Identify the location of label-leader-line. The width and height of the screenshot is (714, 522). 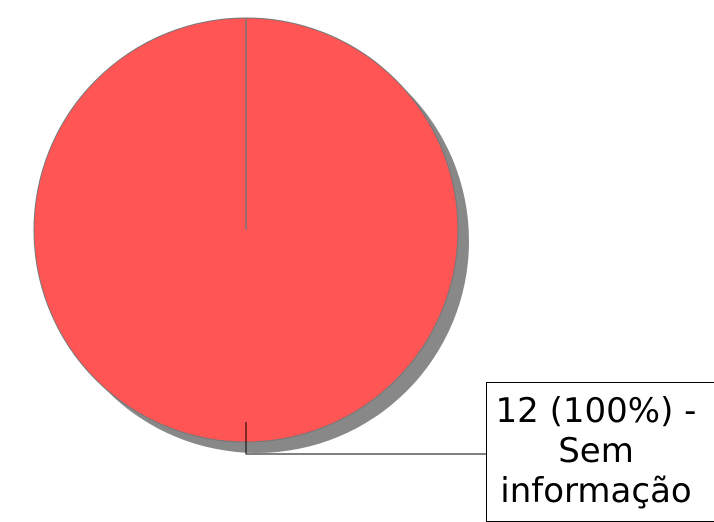
(366, 438).